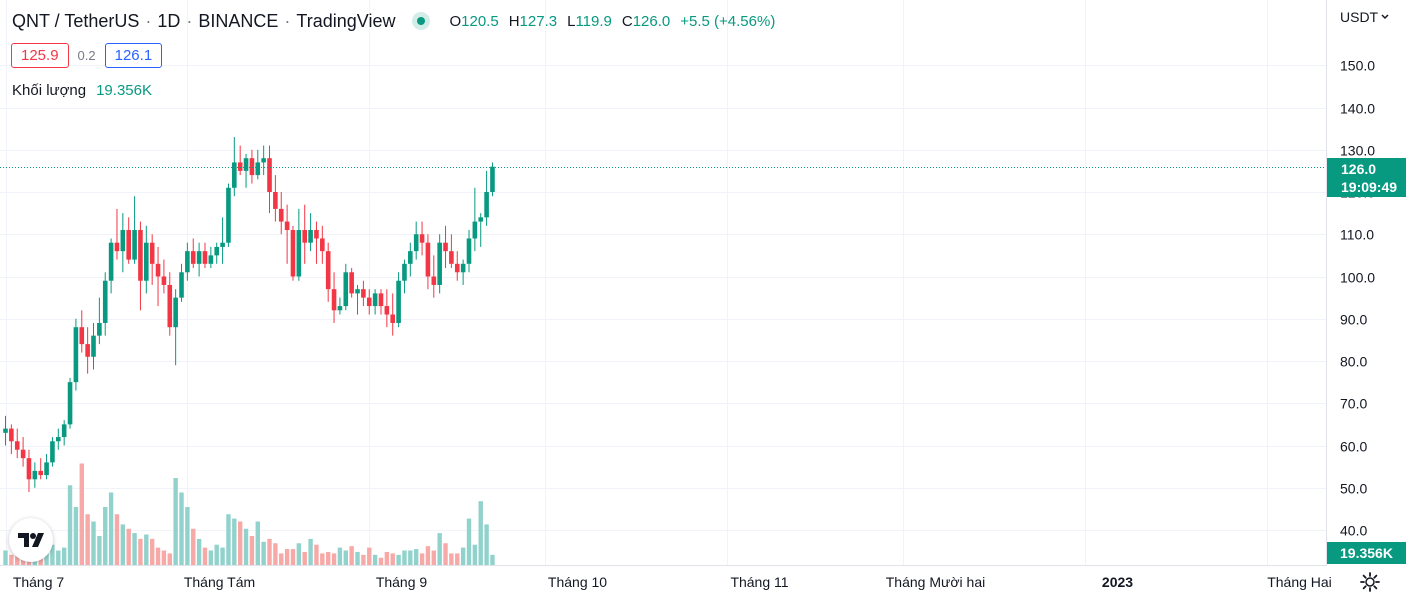  Describe the element at coordinates (40, 55) in the screenshot. I see `bid-price-button: 125.9` at that location.